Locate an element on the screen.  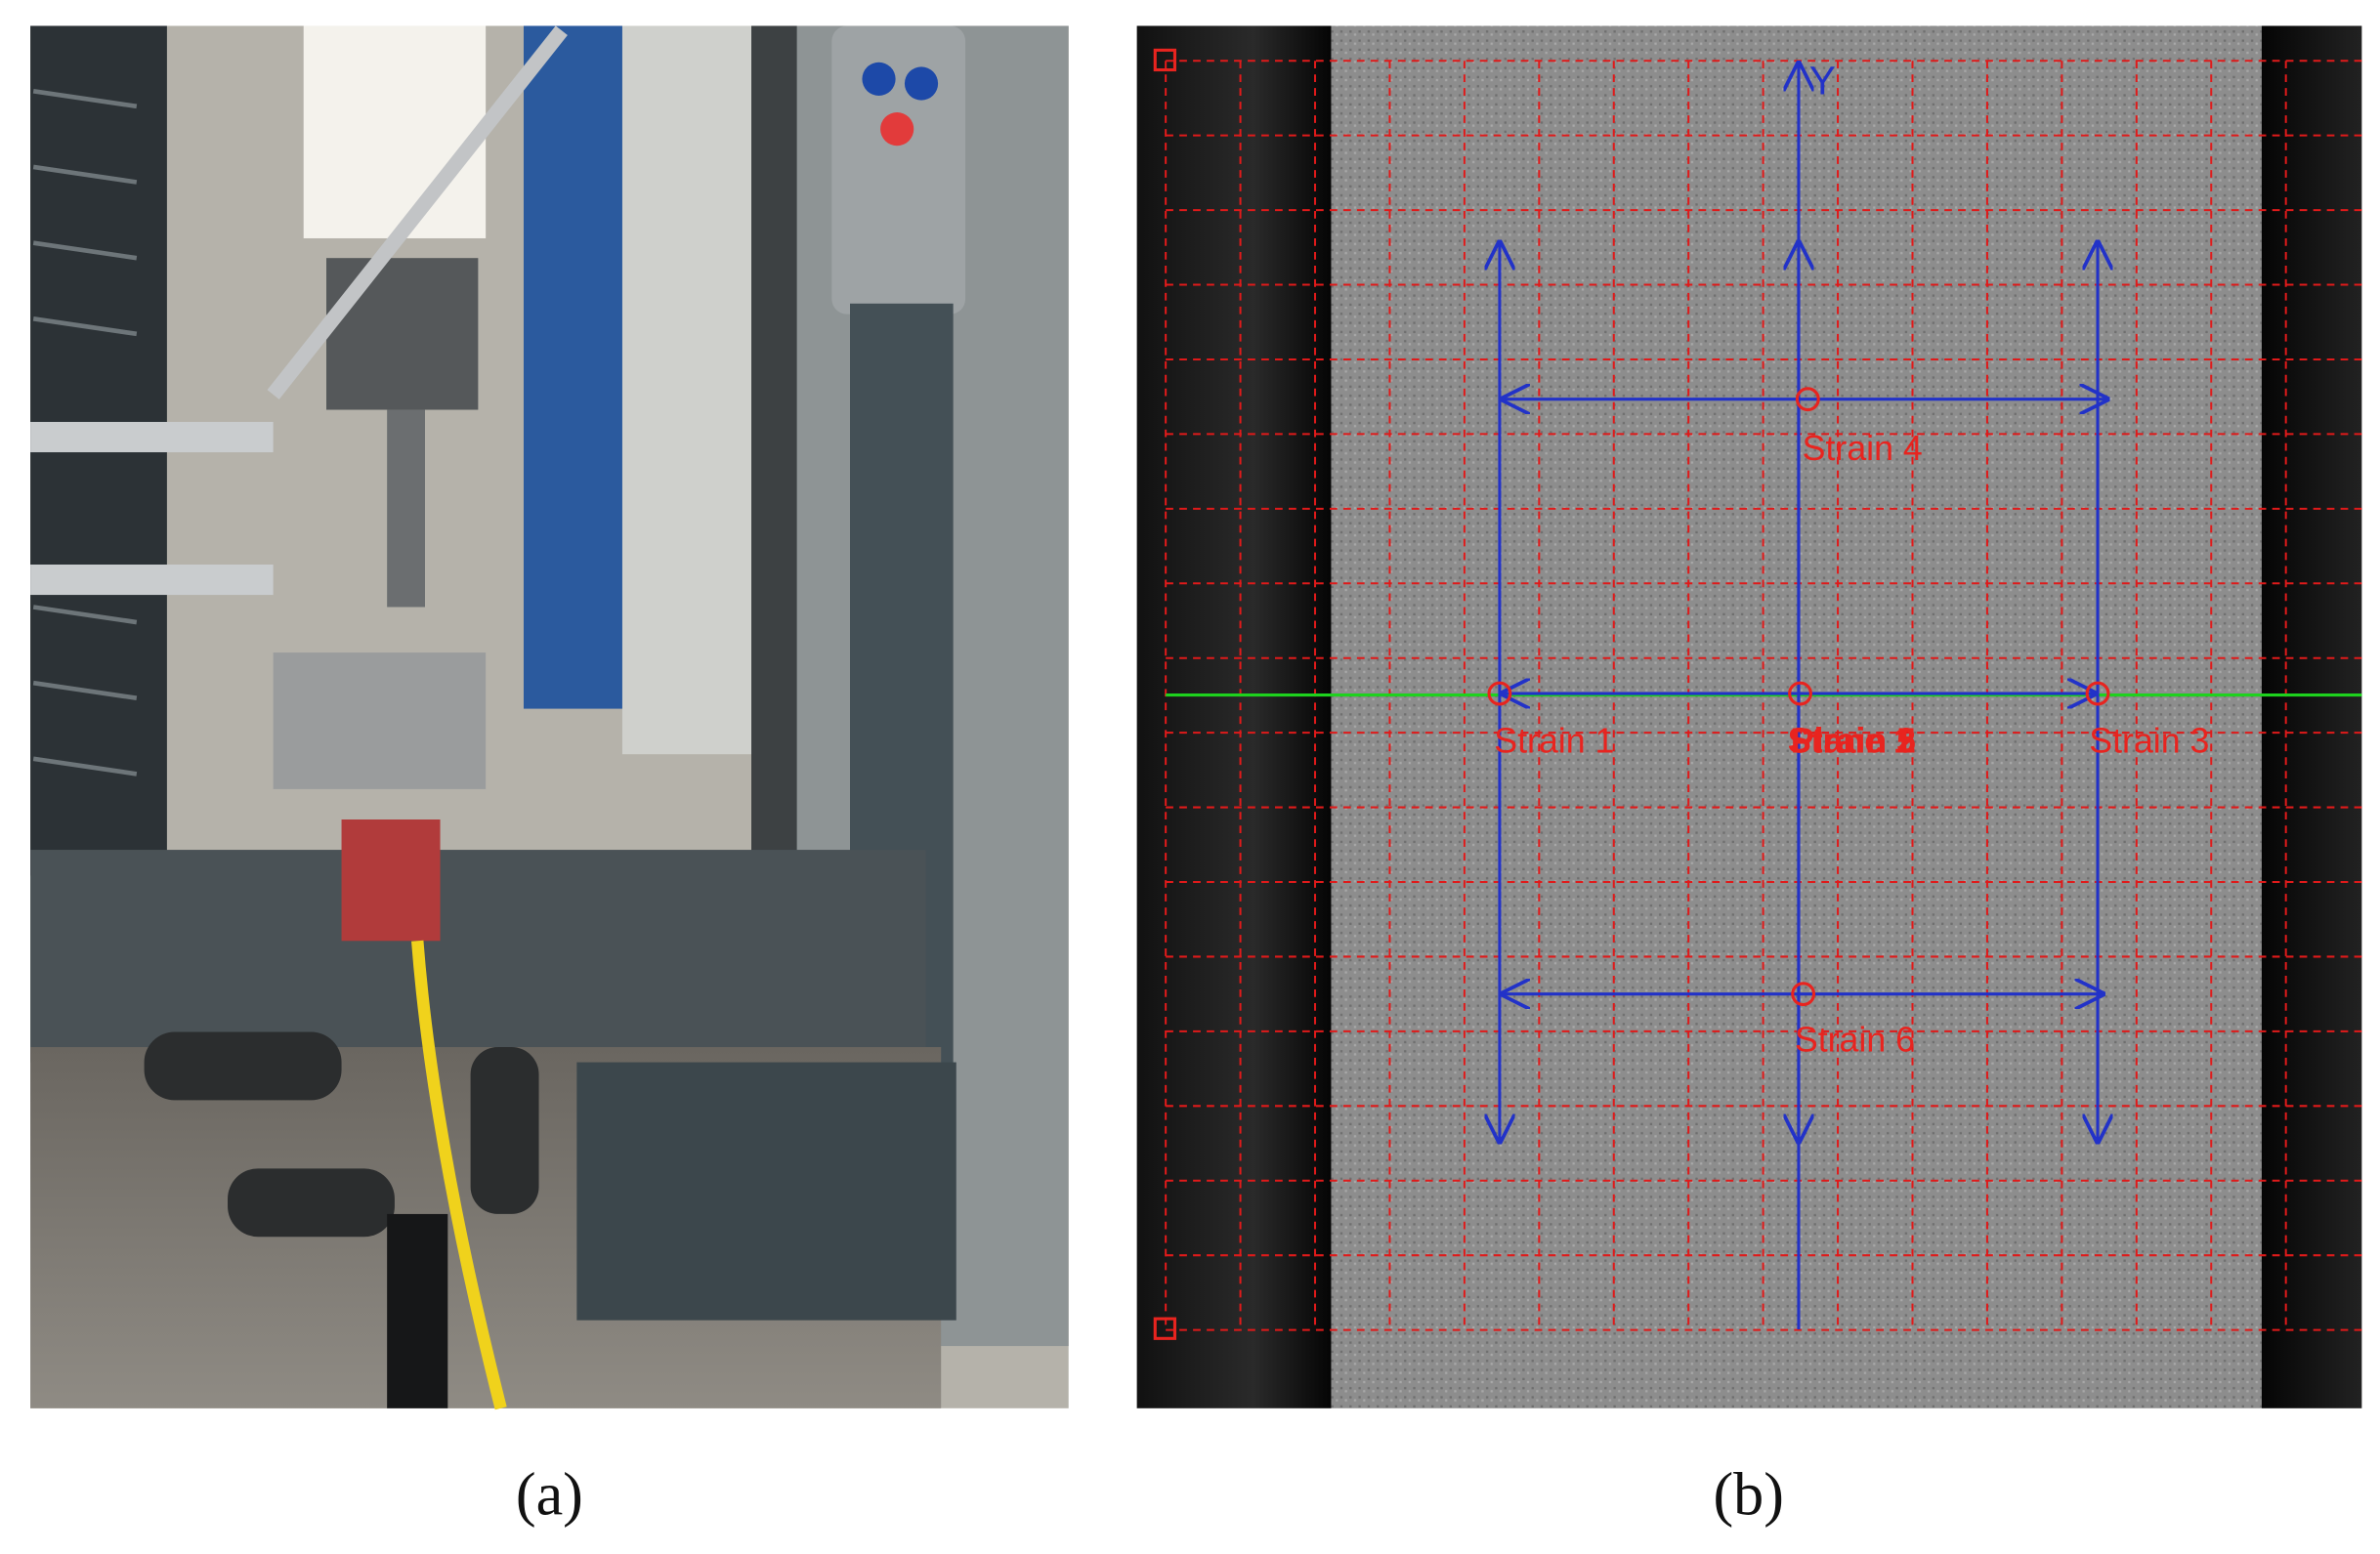
panel-label: (a) is located at coordinates (549, 1495).